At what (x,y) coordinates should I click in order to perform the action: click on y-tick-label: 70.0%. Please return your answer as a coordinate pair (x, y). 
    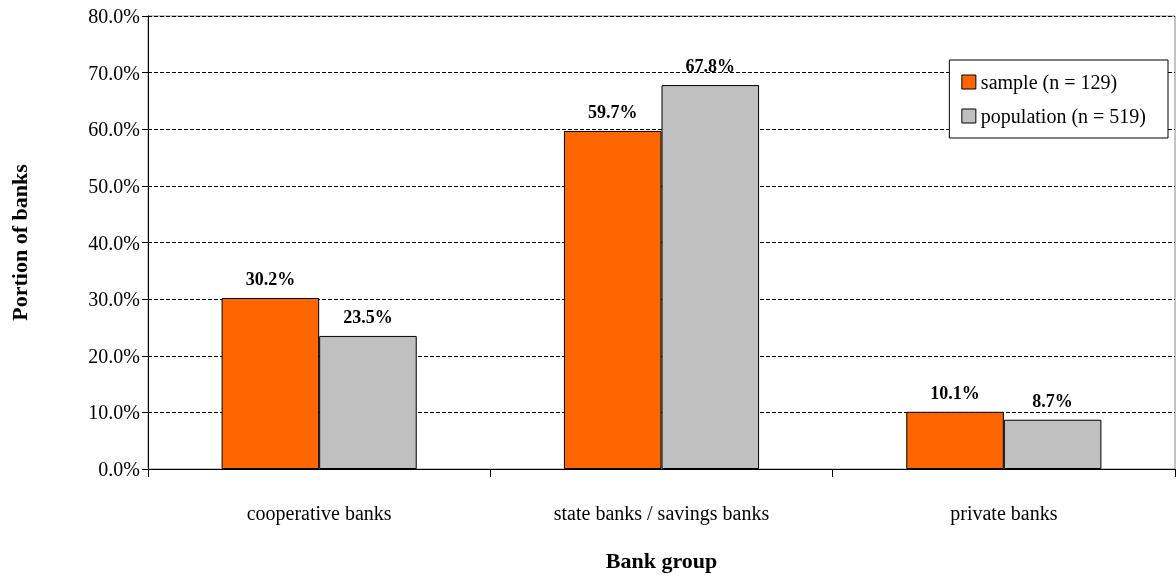
    Looking at the image, I should click on (114, 72).